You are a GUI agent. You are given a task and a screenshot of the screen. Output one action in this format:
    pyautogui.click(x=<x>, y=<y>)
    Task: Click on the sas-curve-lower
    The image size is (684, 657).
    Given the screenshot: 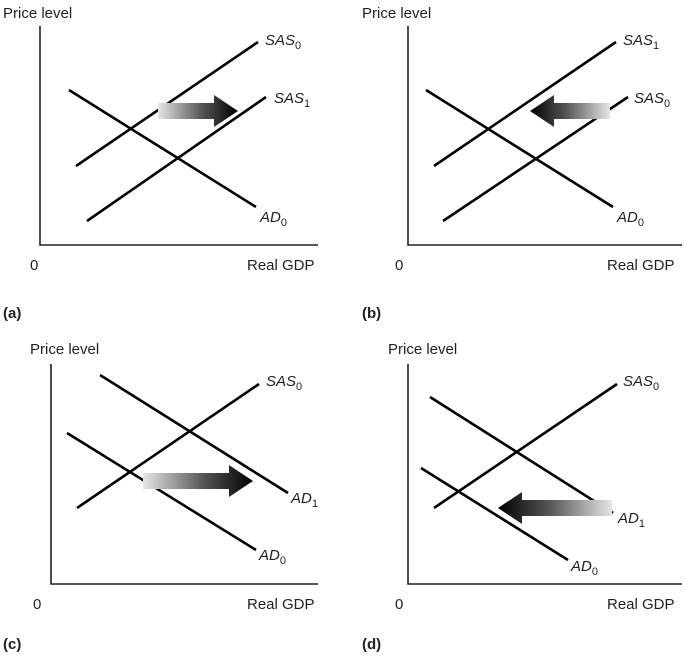 What is the action you would take?
    pyautogui.click(x=176, y=159)
    